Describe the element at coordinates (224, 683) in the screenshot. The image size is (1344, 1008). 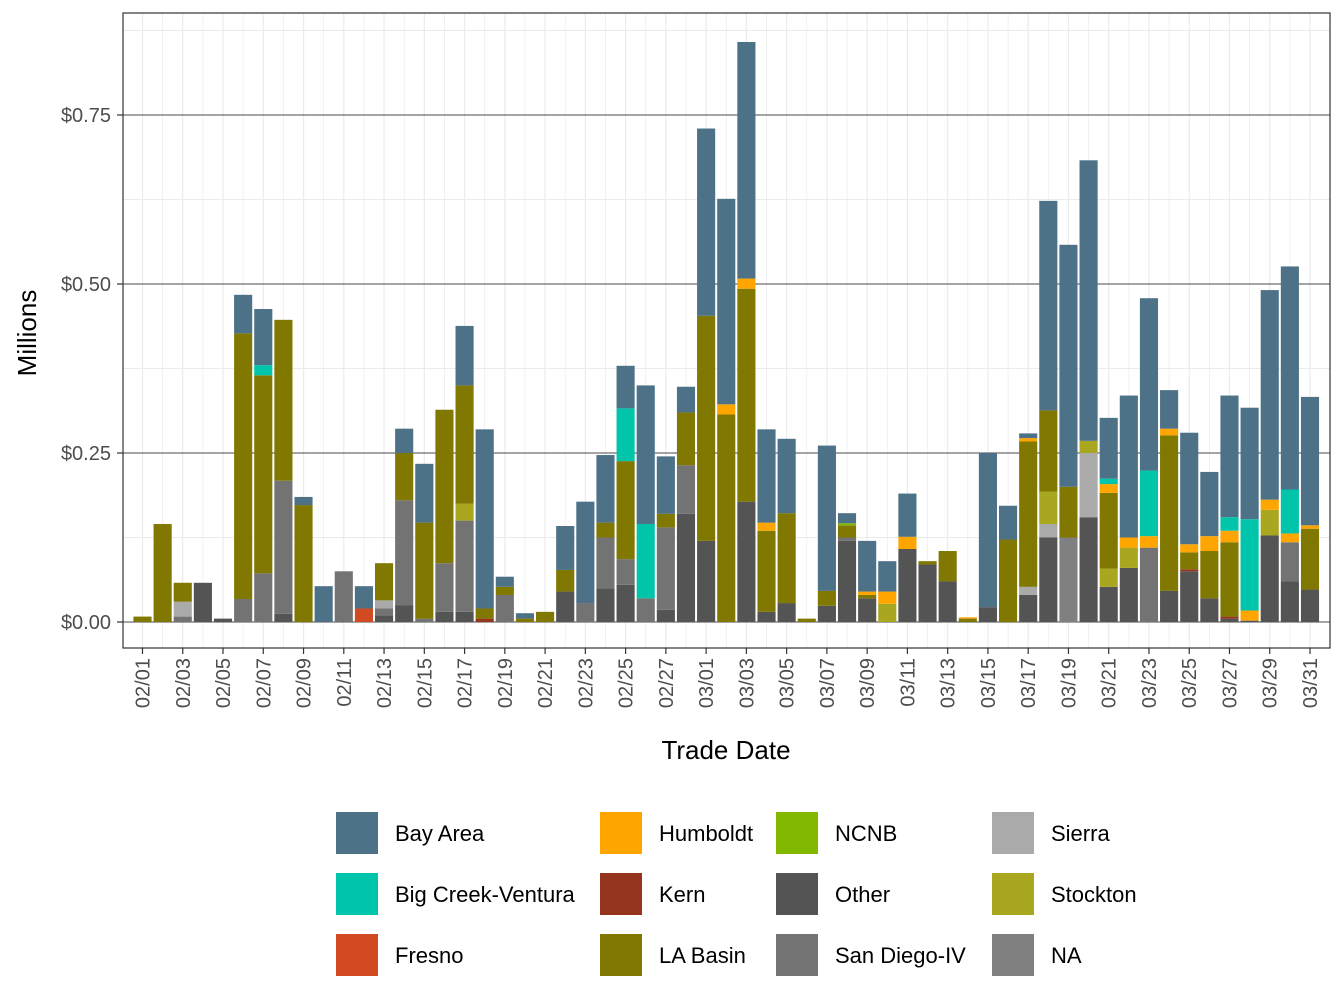
I see `x-tick-label: 02/05` at that location.